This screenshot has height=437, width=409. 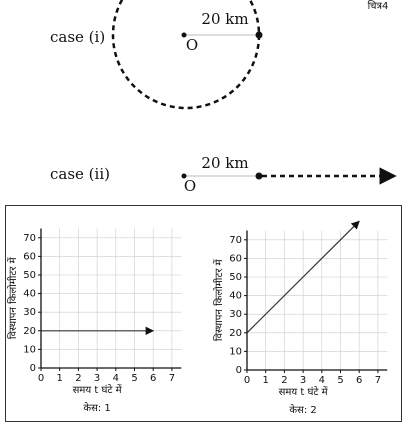 I want to click on case-label: case (ii), so click(x=80, y=174).